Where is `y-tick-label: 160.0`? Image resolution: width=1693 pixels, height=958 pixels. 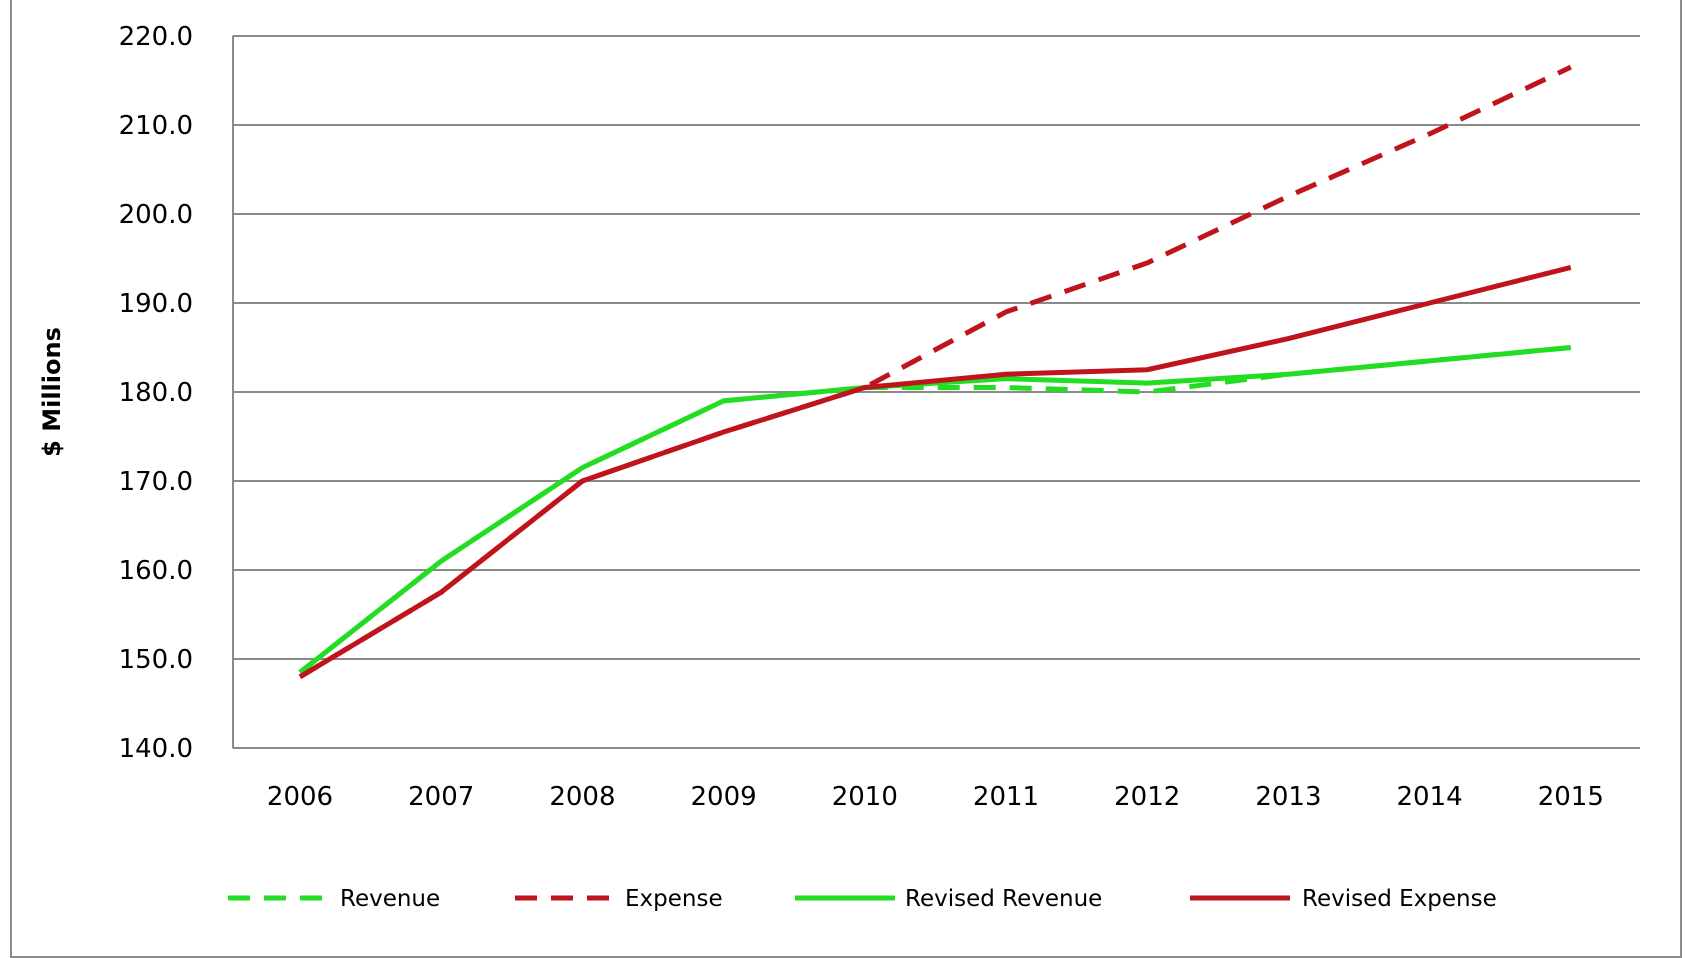 y-tick-label: 160.0 is located at coordinates (156, 571).